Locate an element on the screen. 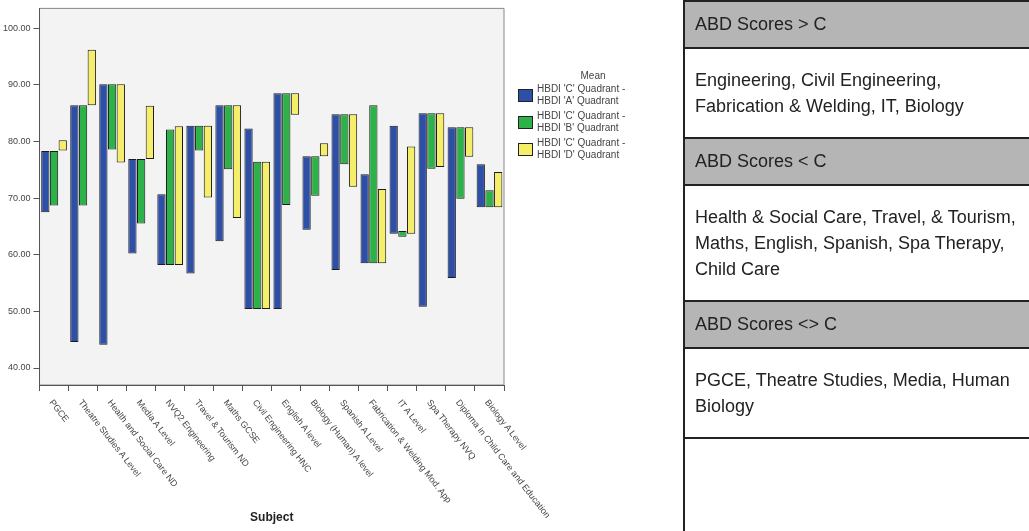 The width and height of the screenshot is (1029, 531). y-tick-label: 60.00 is located at coordinates (19, 254).